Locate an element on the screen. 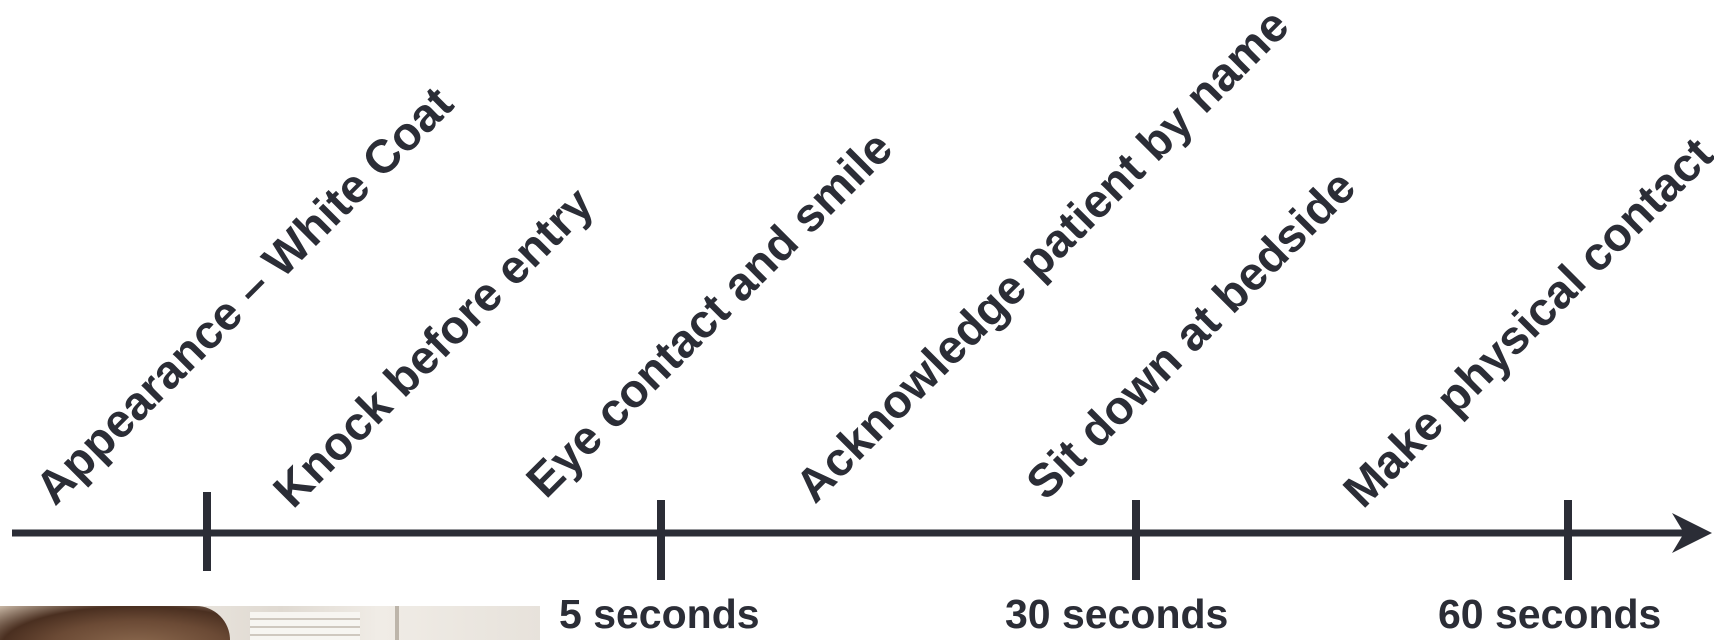 The height and width of the screenshot is (640, 1714). person-photo is located at coordinates (270, 623).